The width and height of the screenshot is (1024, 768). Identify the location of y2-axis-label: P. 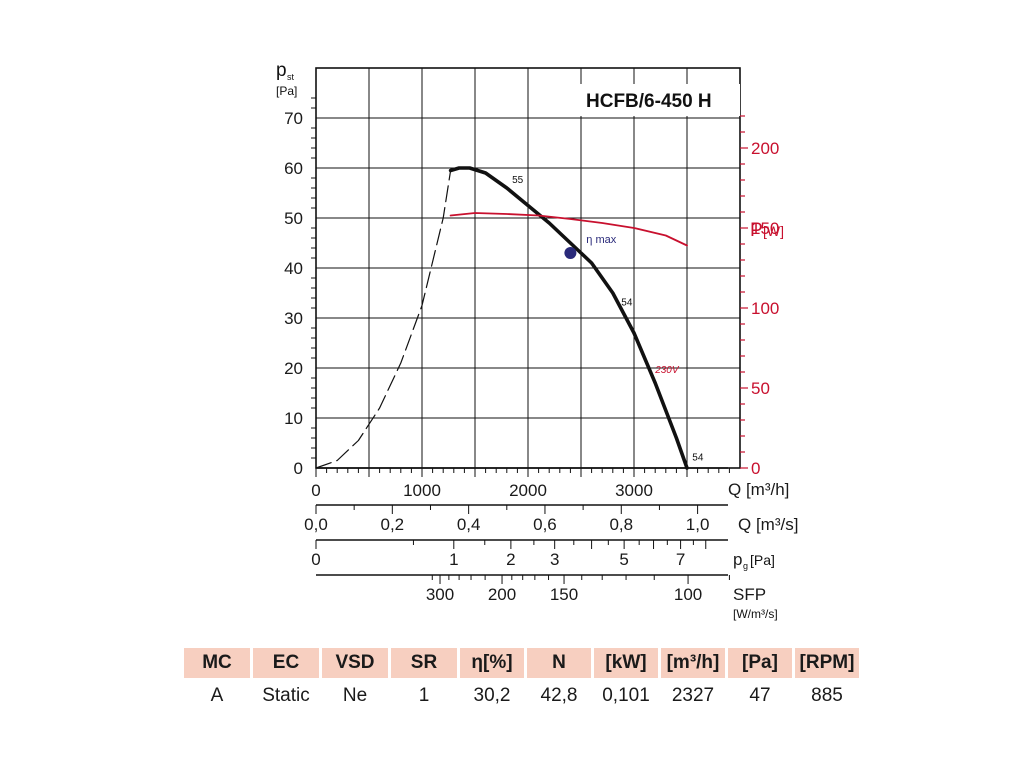
(756, 230).